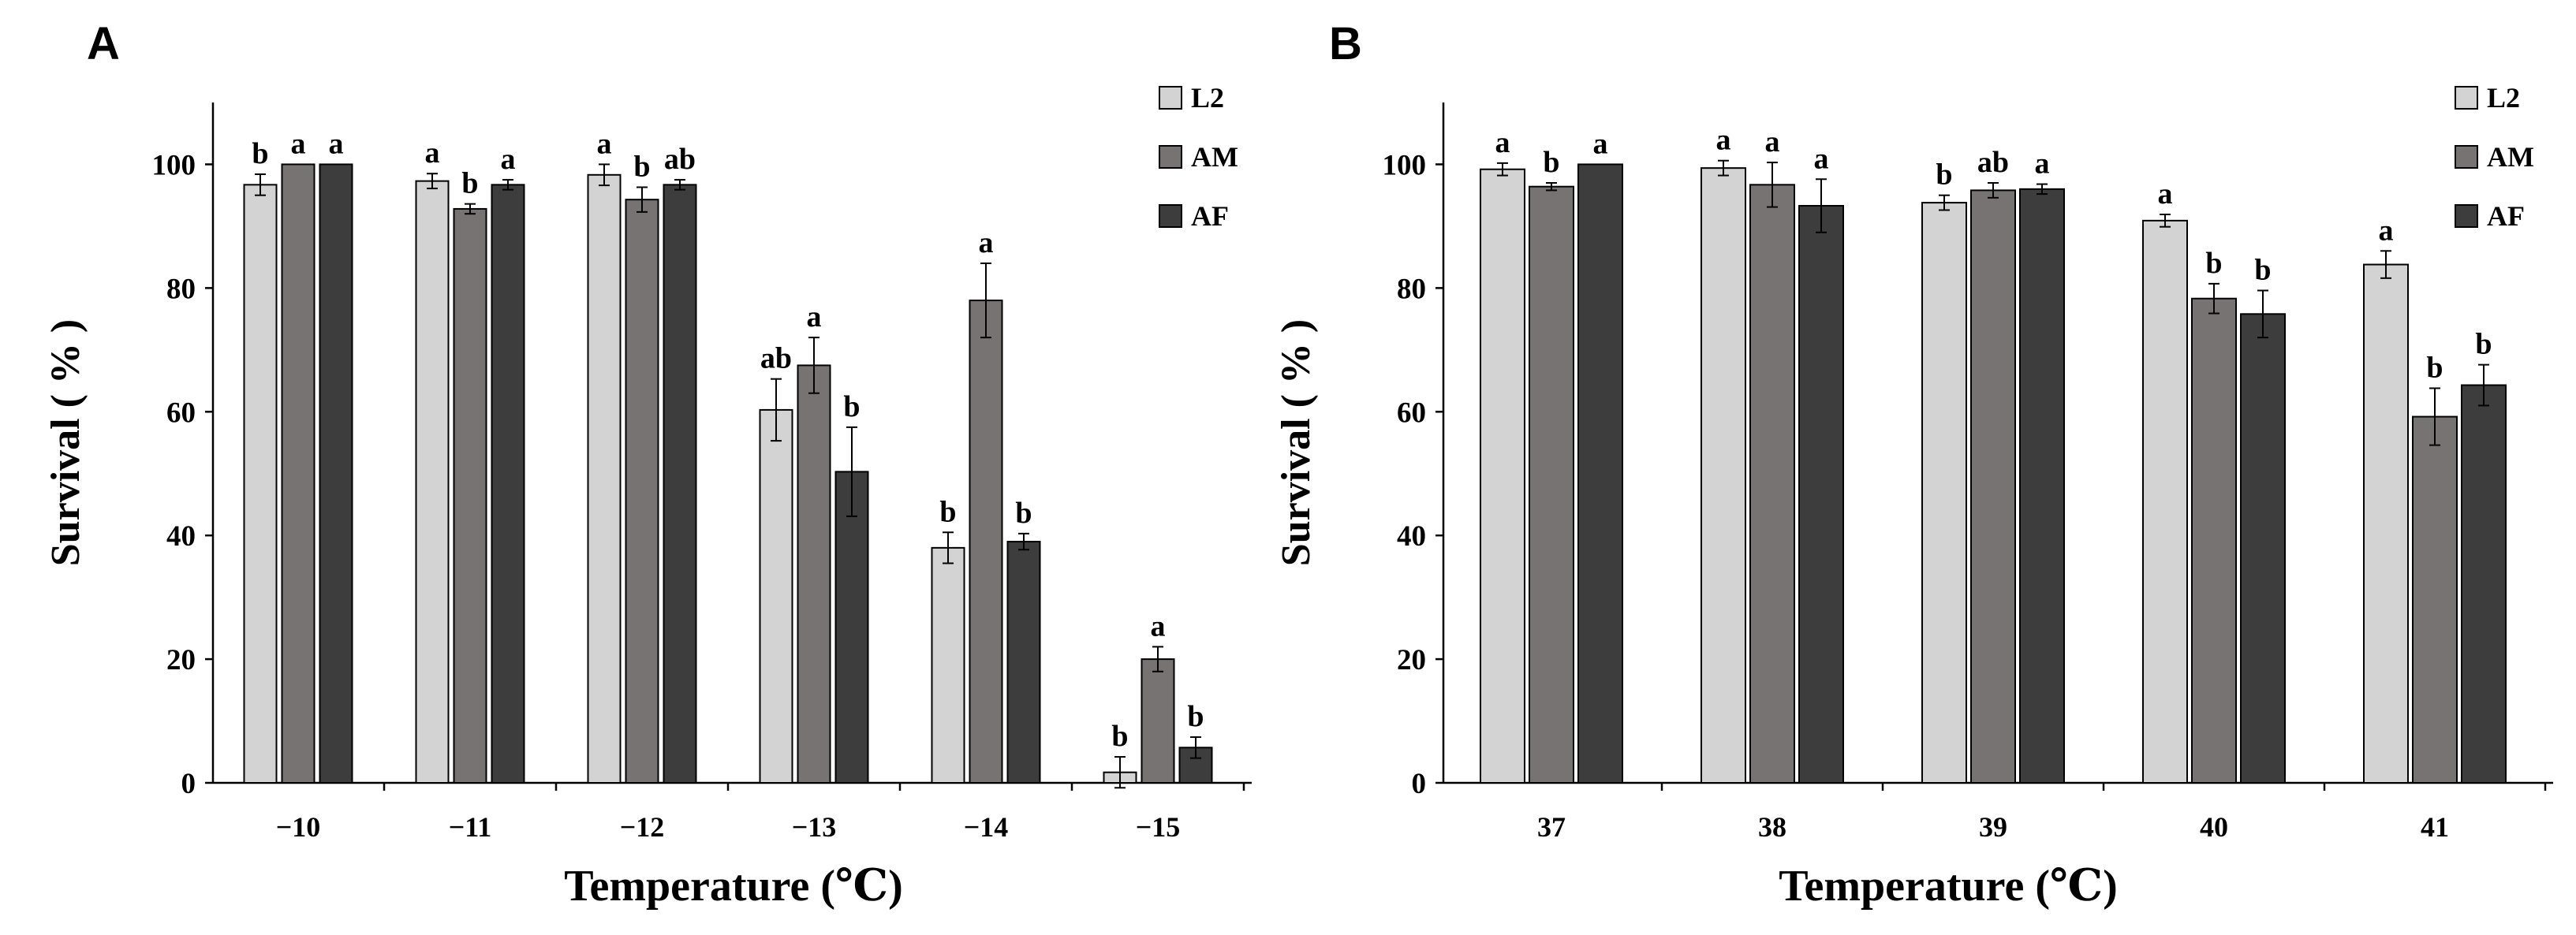 The height and width of the screenshot is (935, 2576). Describe the element at coordinates (1158, 827) in the screenshot. I see `panel-a-x-tick-label: −15` at that location.